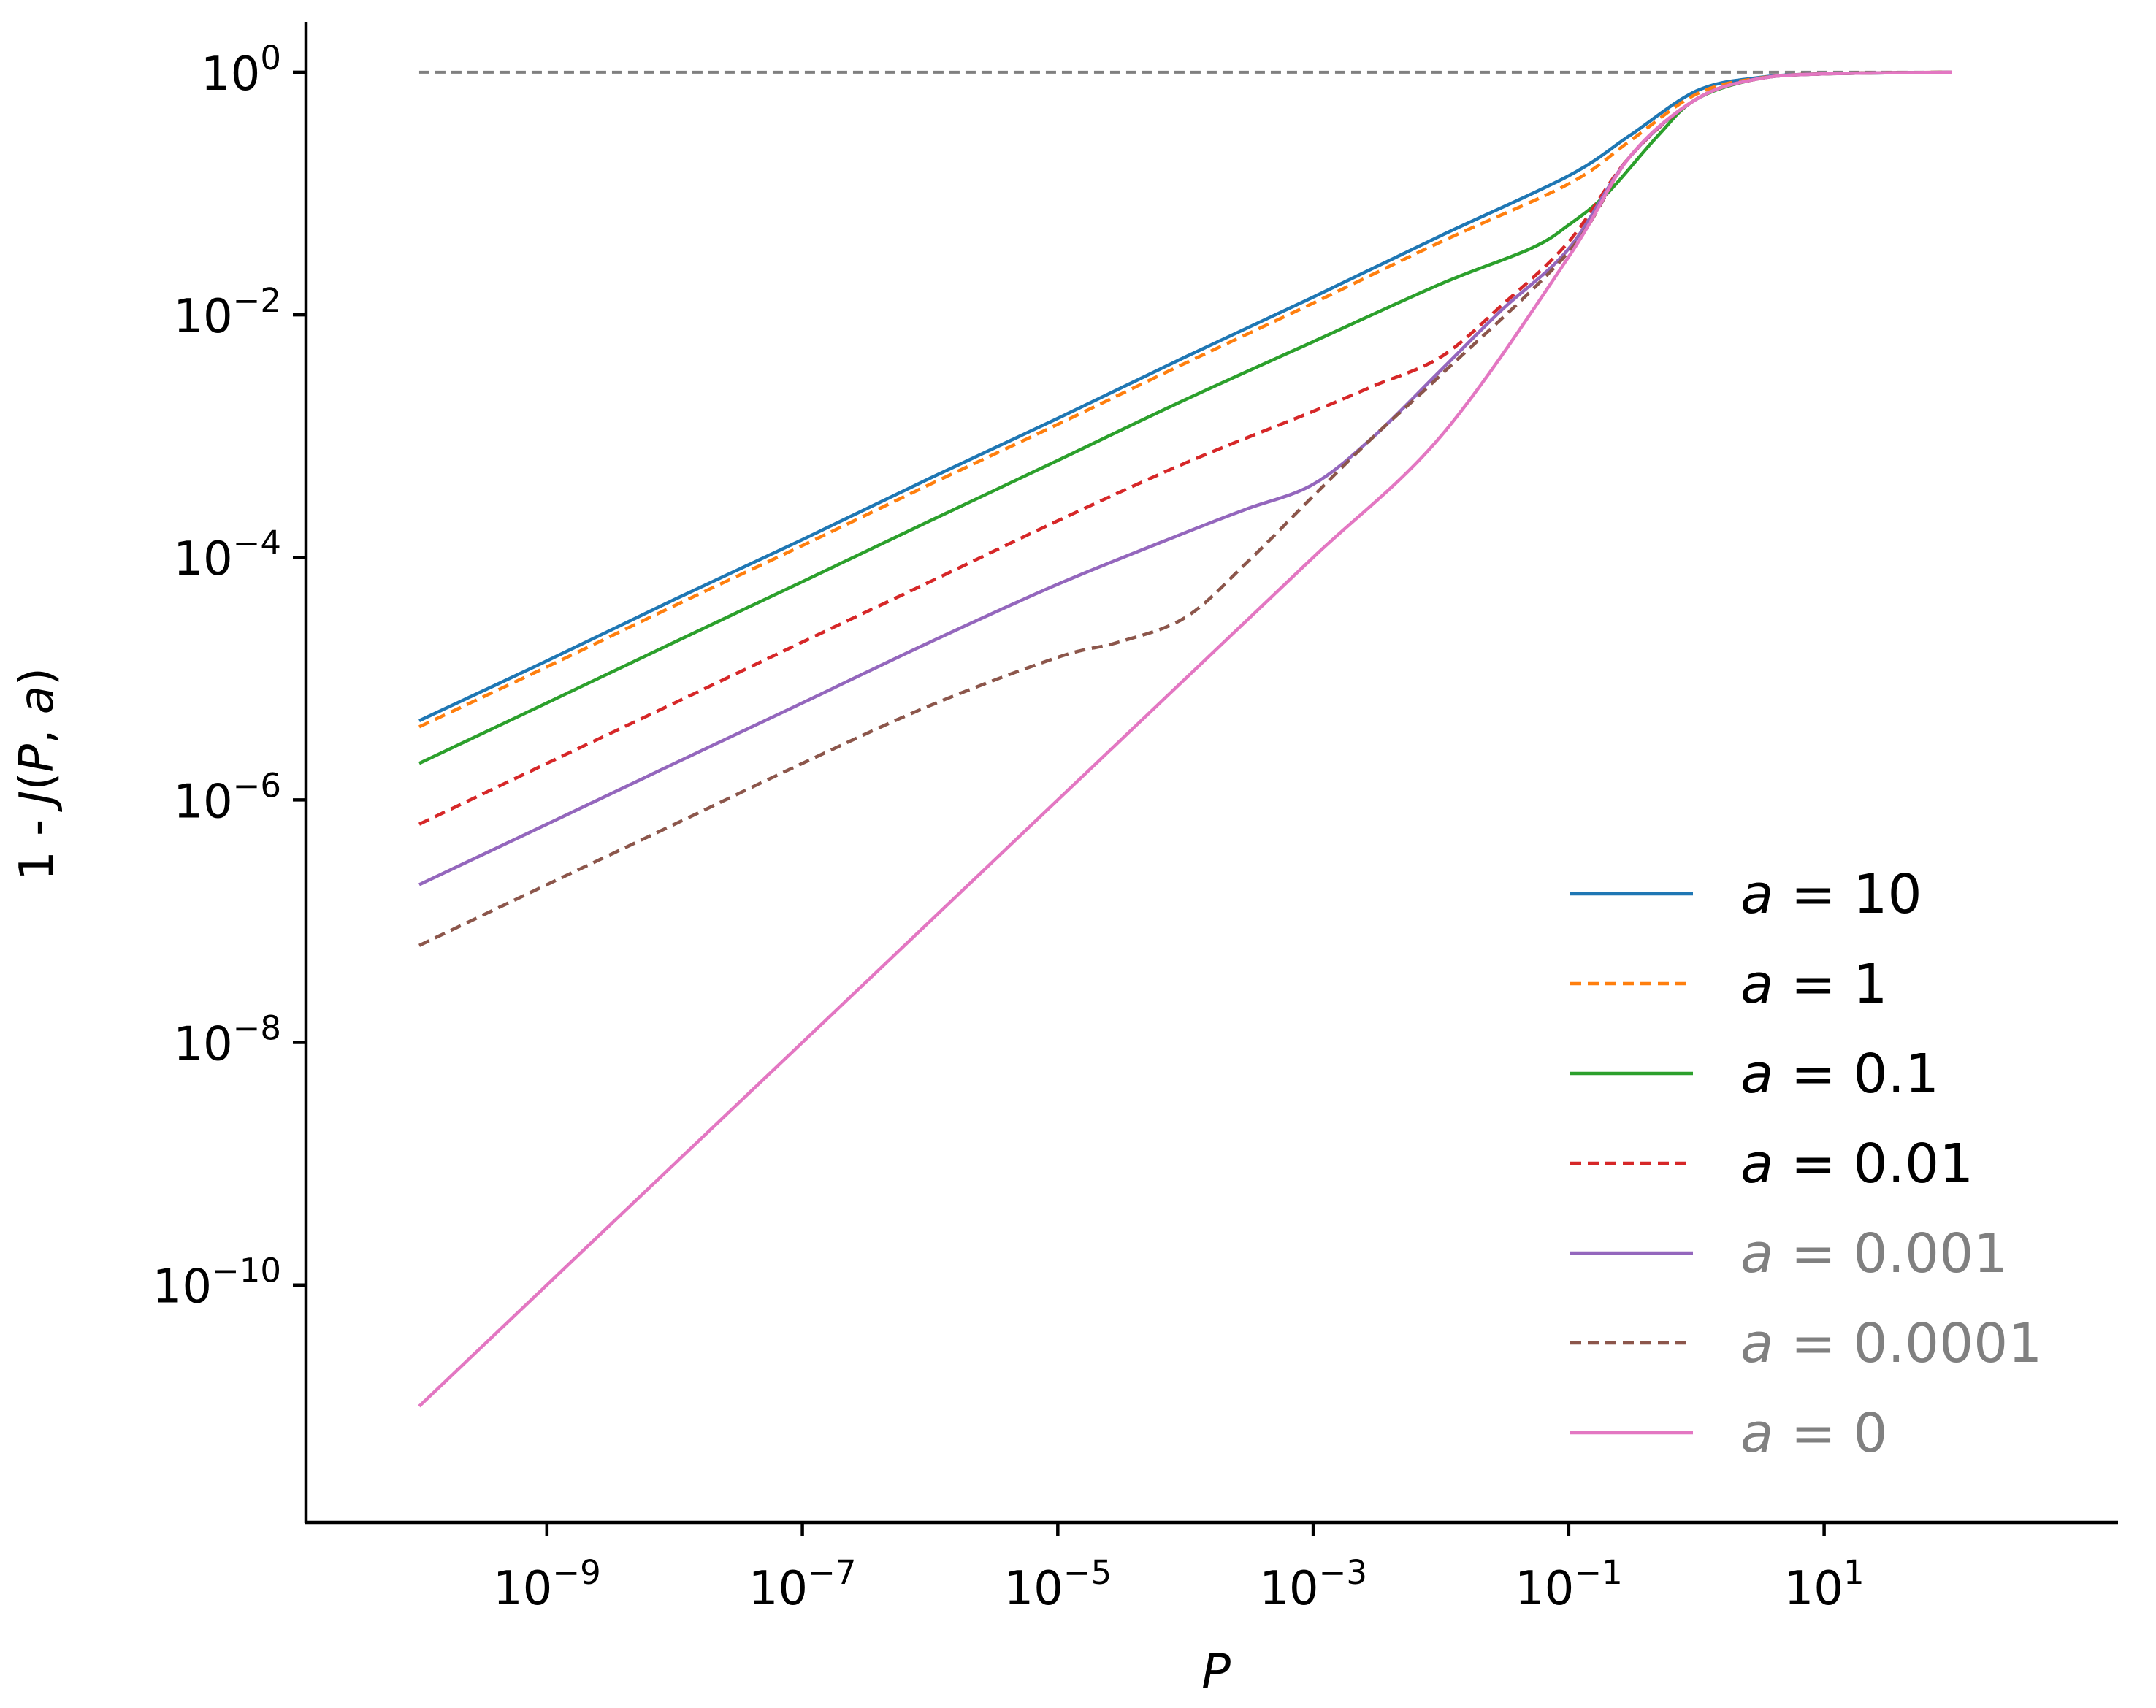  Describe the element at coordinates (1814, 1433) in the screenshot. I see `legend-label: a = 0` at that location.